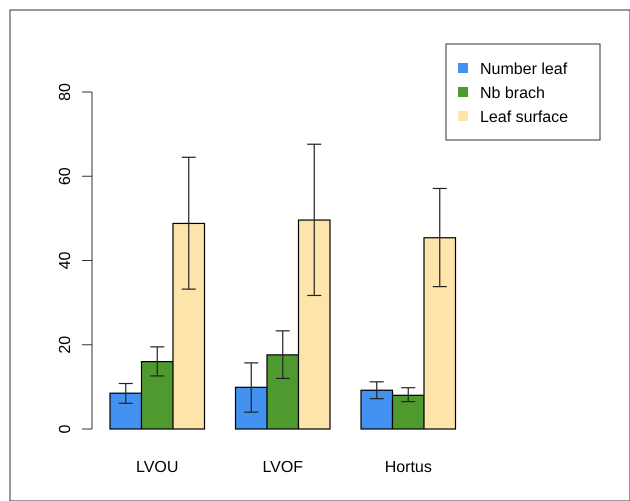  What do you see at coordinates (283, 467) in the screenshot?
I see `x-tick-label: LVOF` at bounding box center [283, 467].